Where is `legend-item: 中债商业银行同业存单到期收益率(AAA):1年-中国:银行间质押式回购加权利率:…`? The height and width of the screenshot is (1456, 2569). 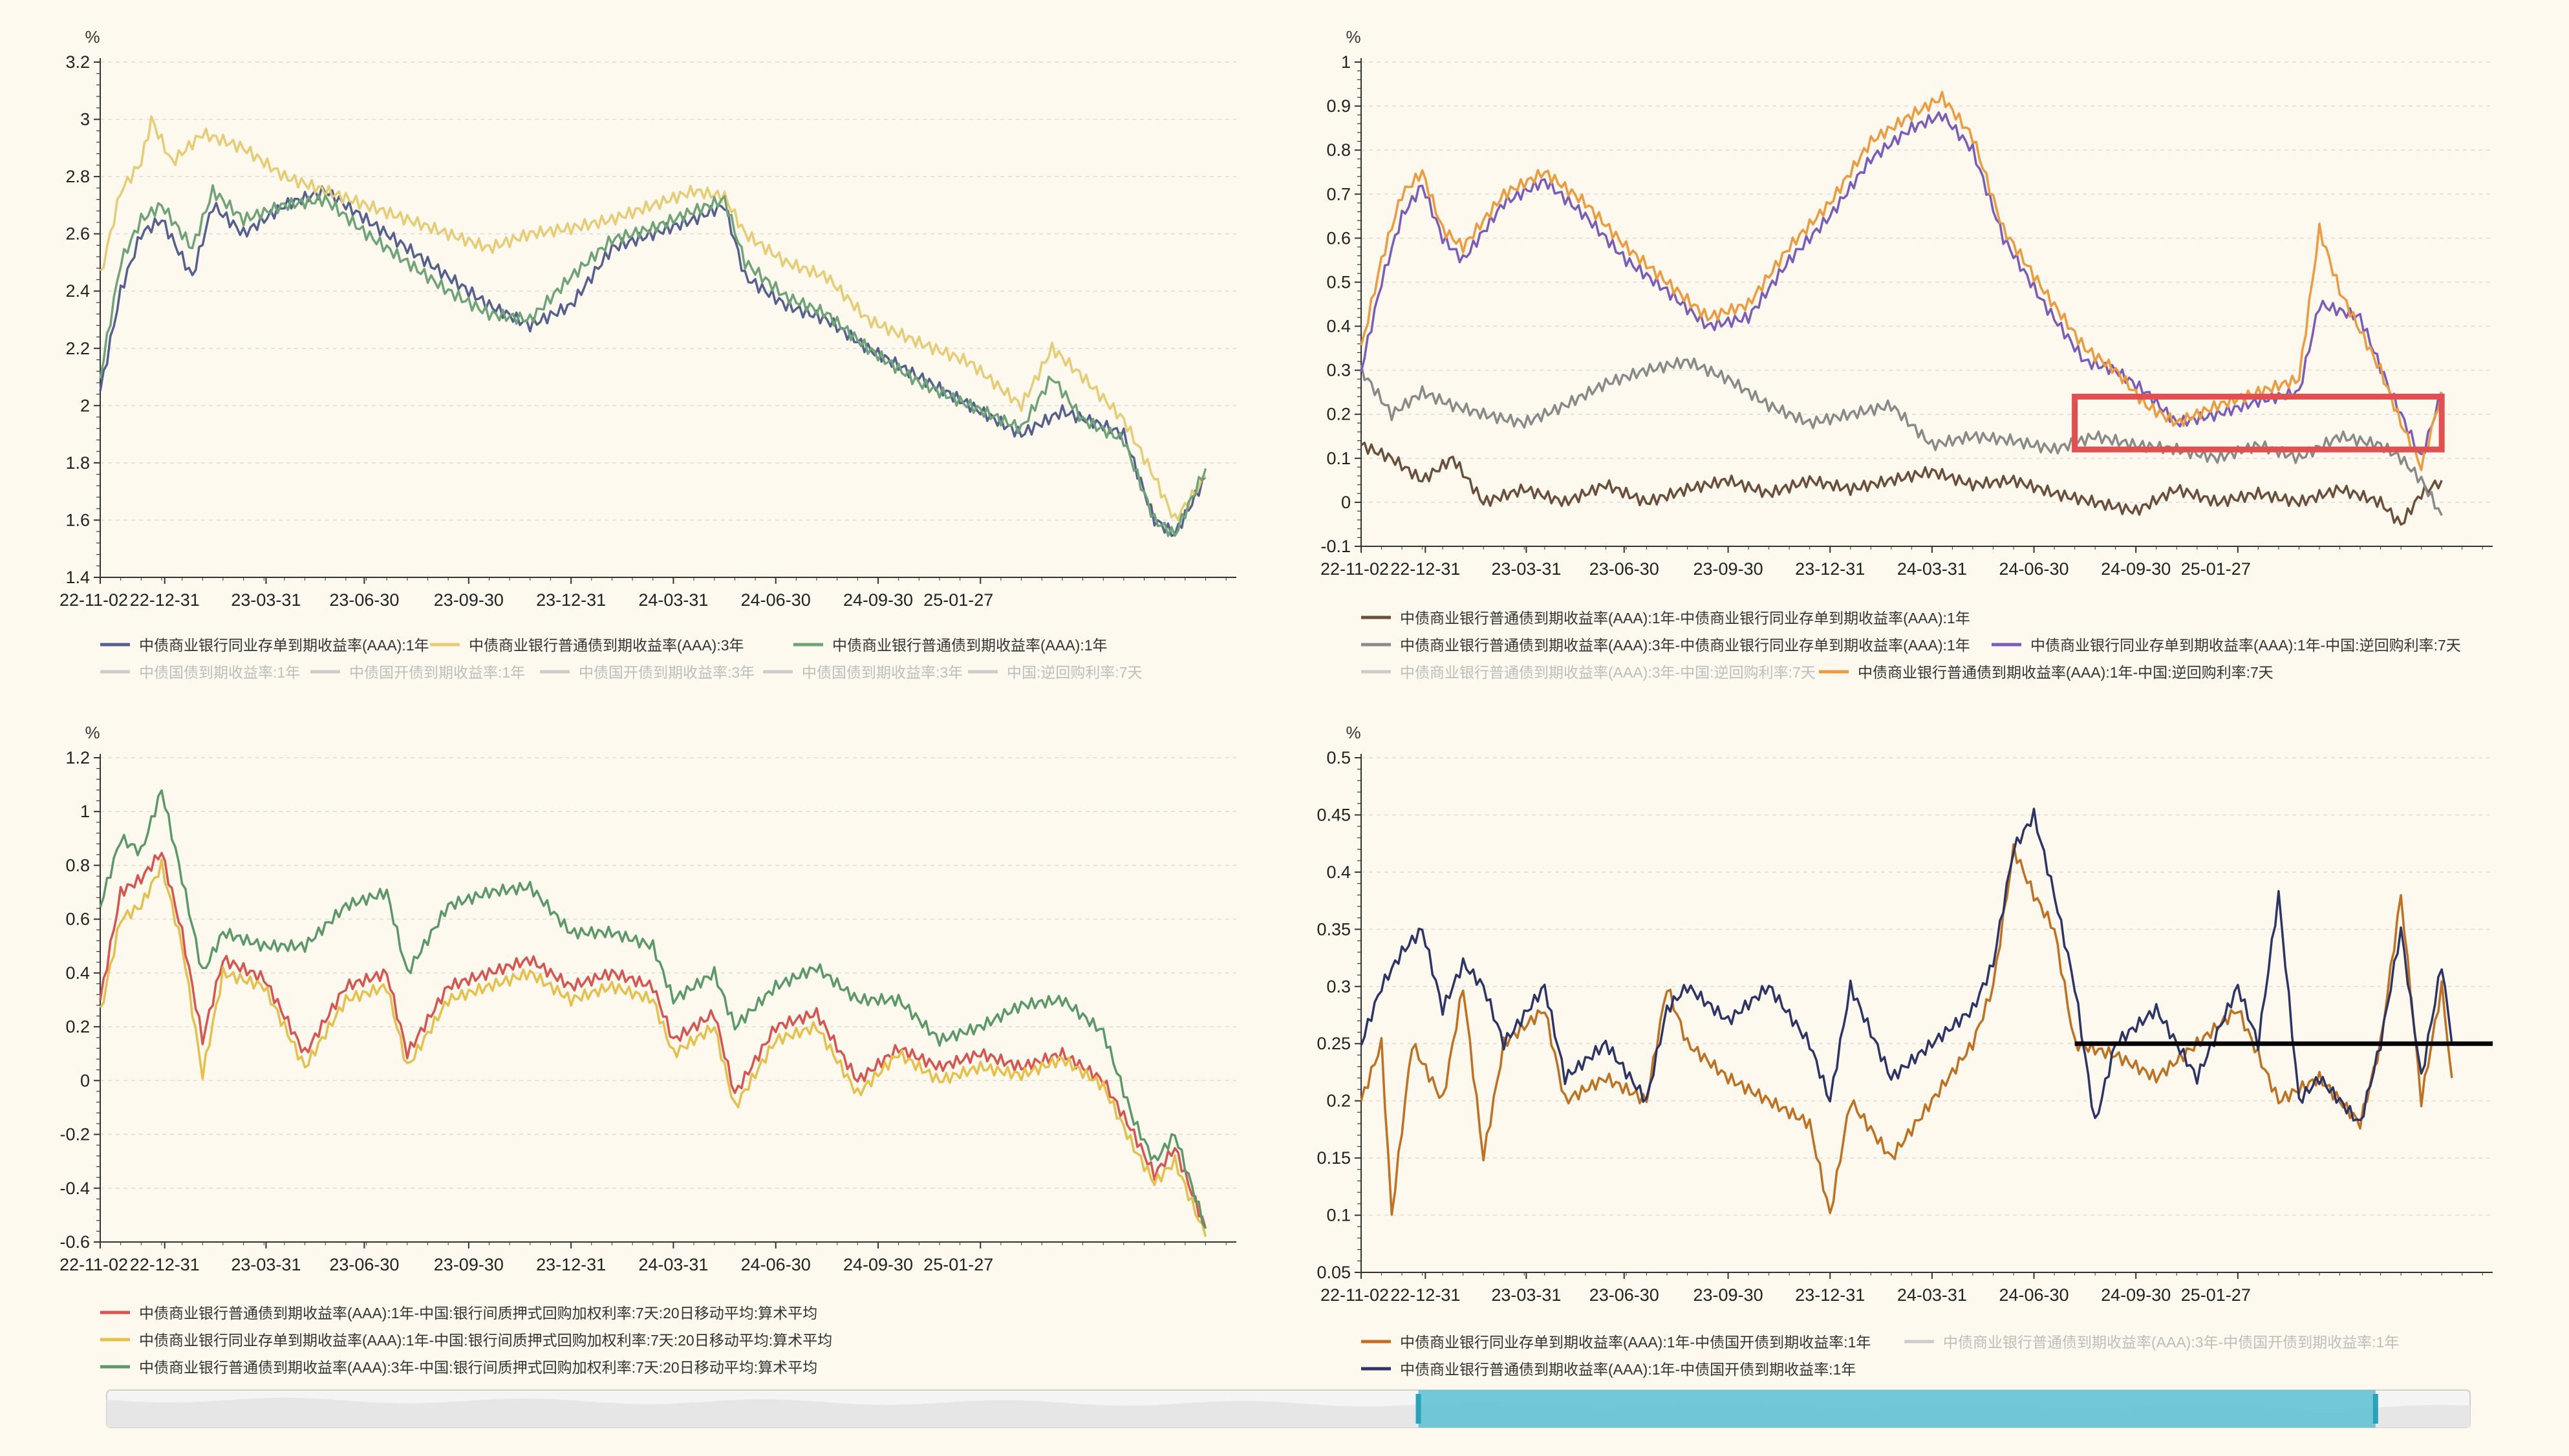 legend-item: 中债商业银行同业存单到期收益率(AAA):1年-中国:银行间质押式回购加权利率:… is located at coordinates (466, 1340).